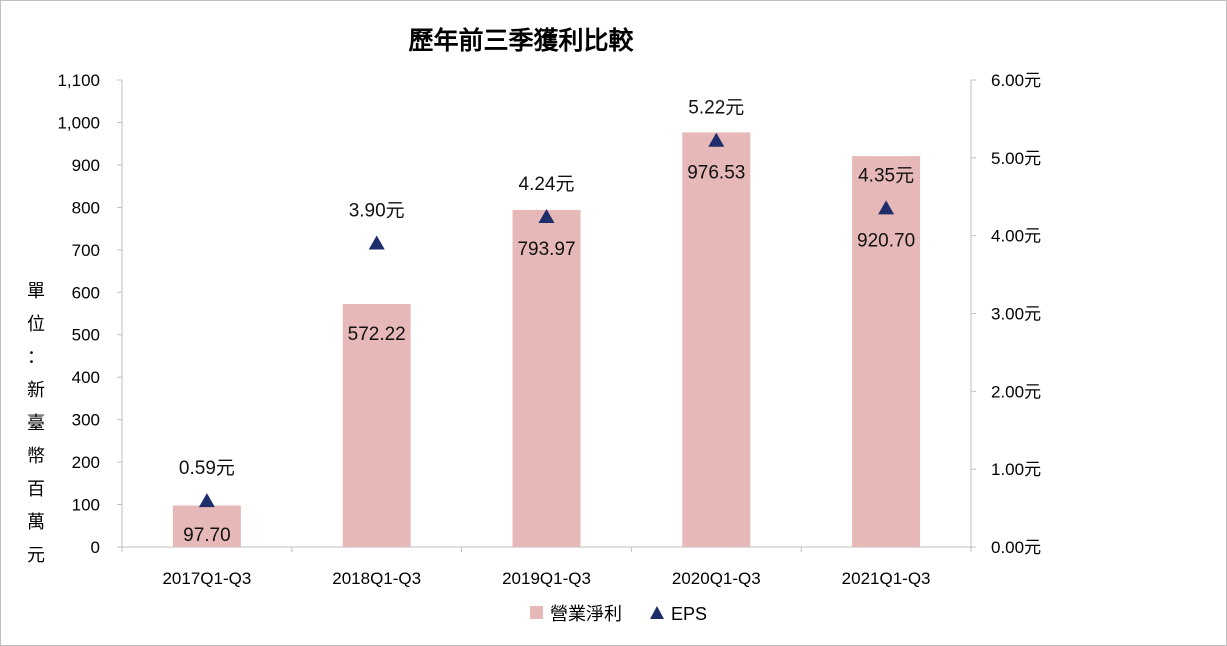  I want to click on eps-value-label: 3.90元, so click(377, 210).